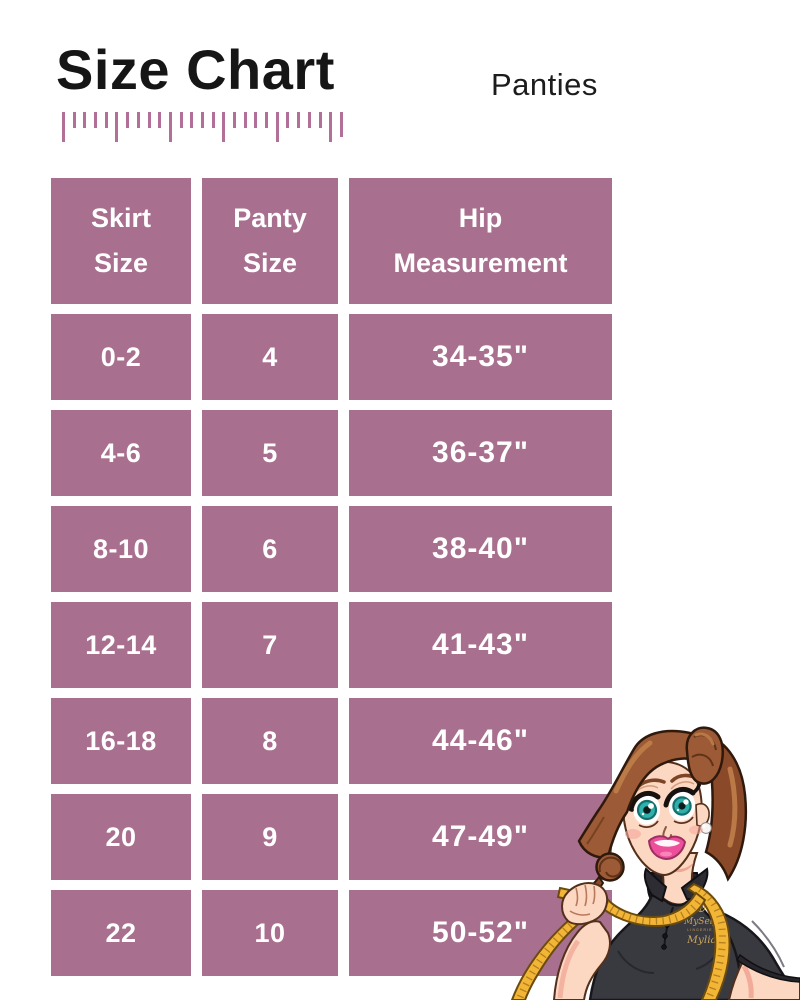 The width and height of the screenshot is (800, 1000). I want to click on mascot-right-forearm, so click(763, 979).